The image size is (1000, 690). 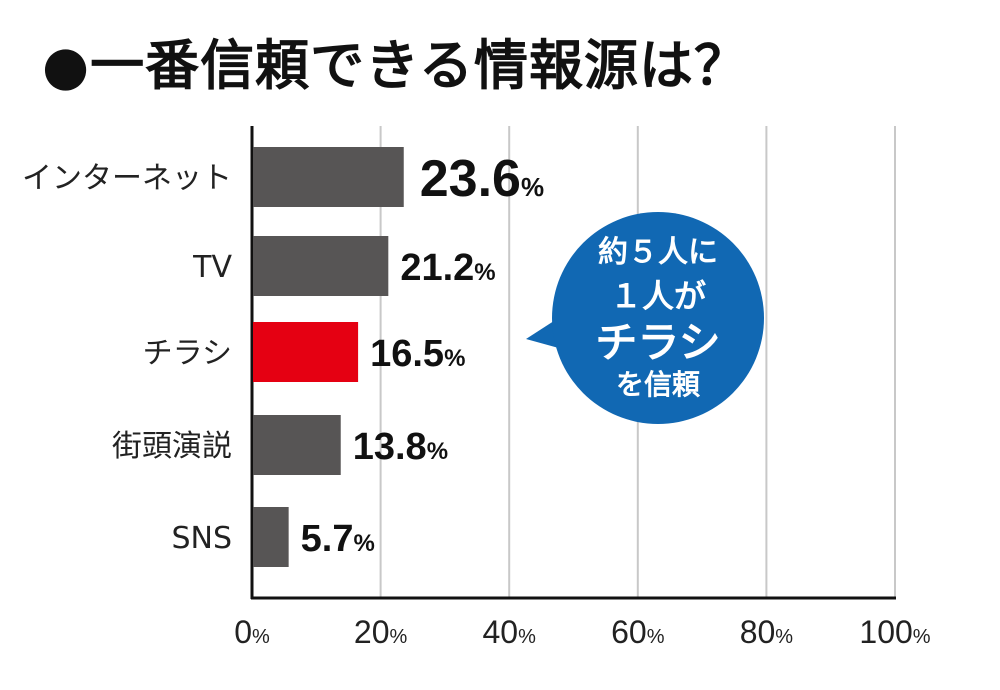 I want to click on speech-bubble, so click(x=658, y=318).